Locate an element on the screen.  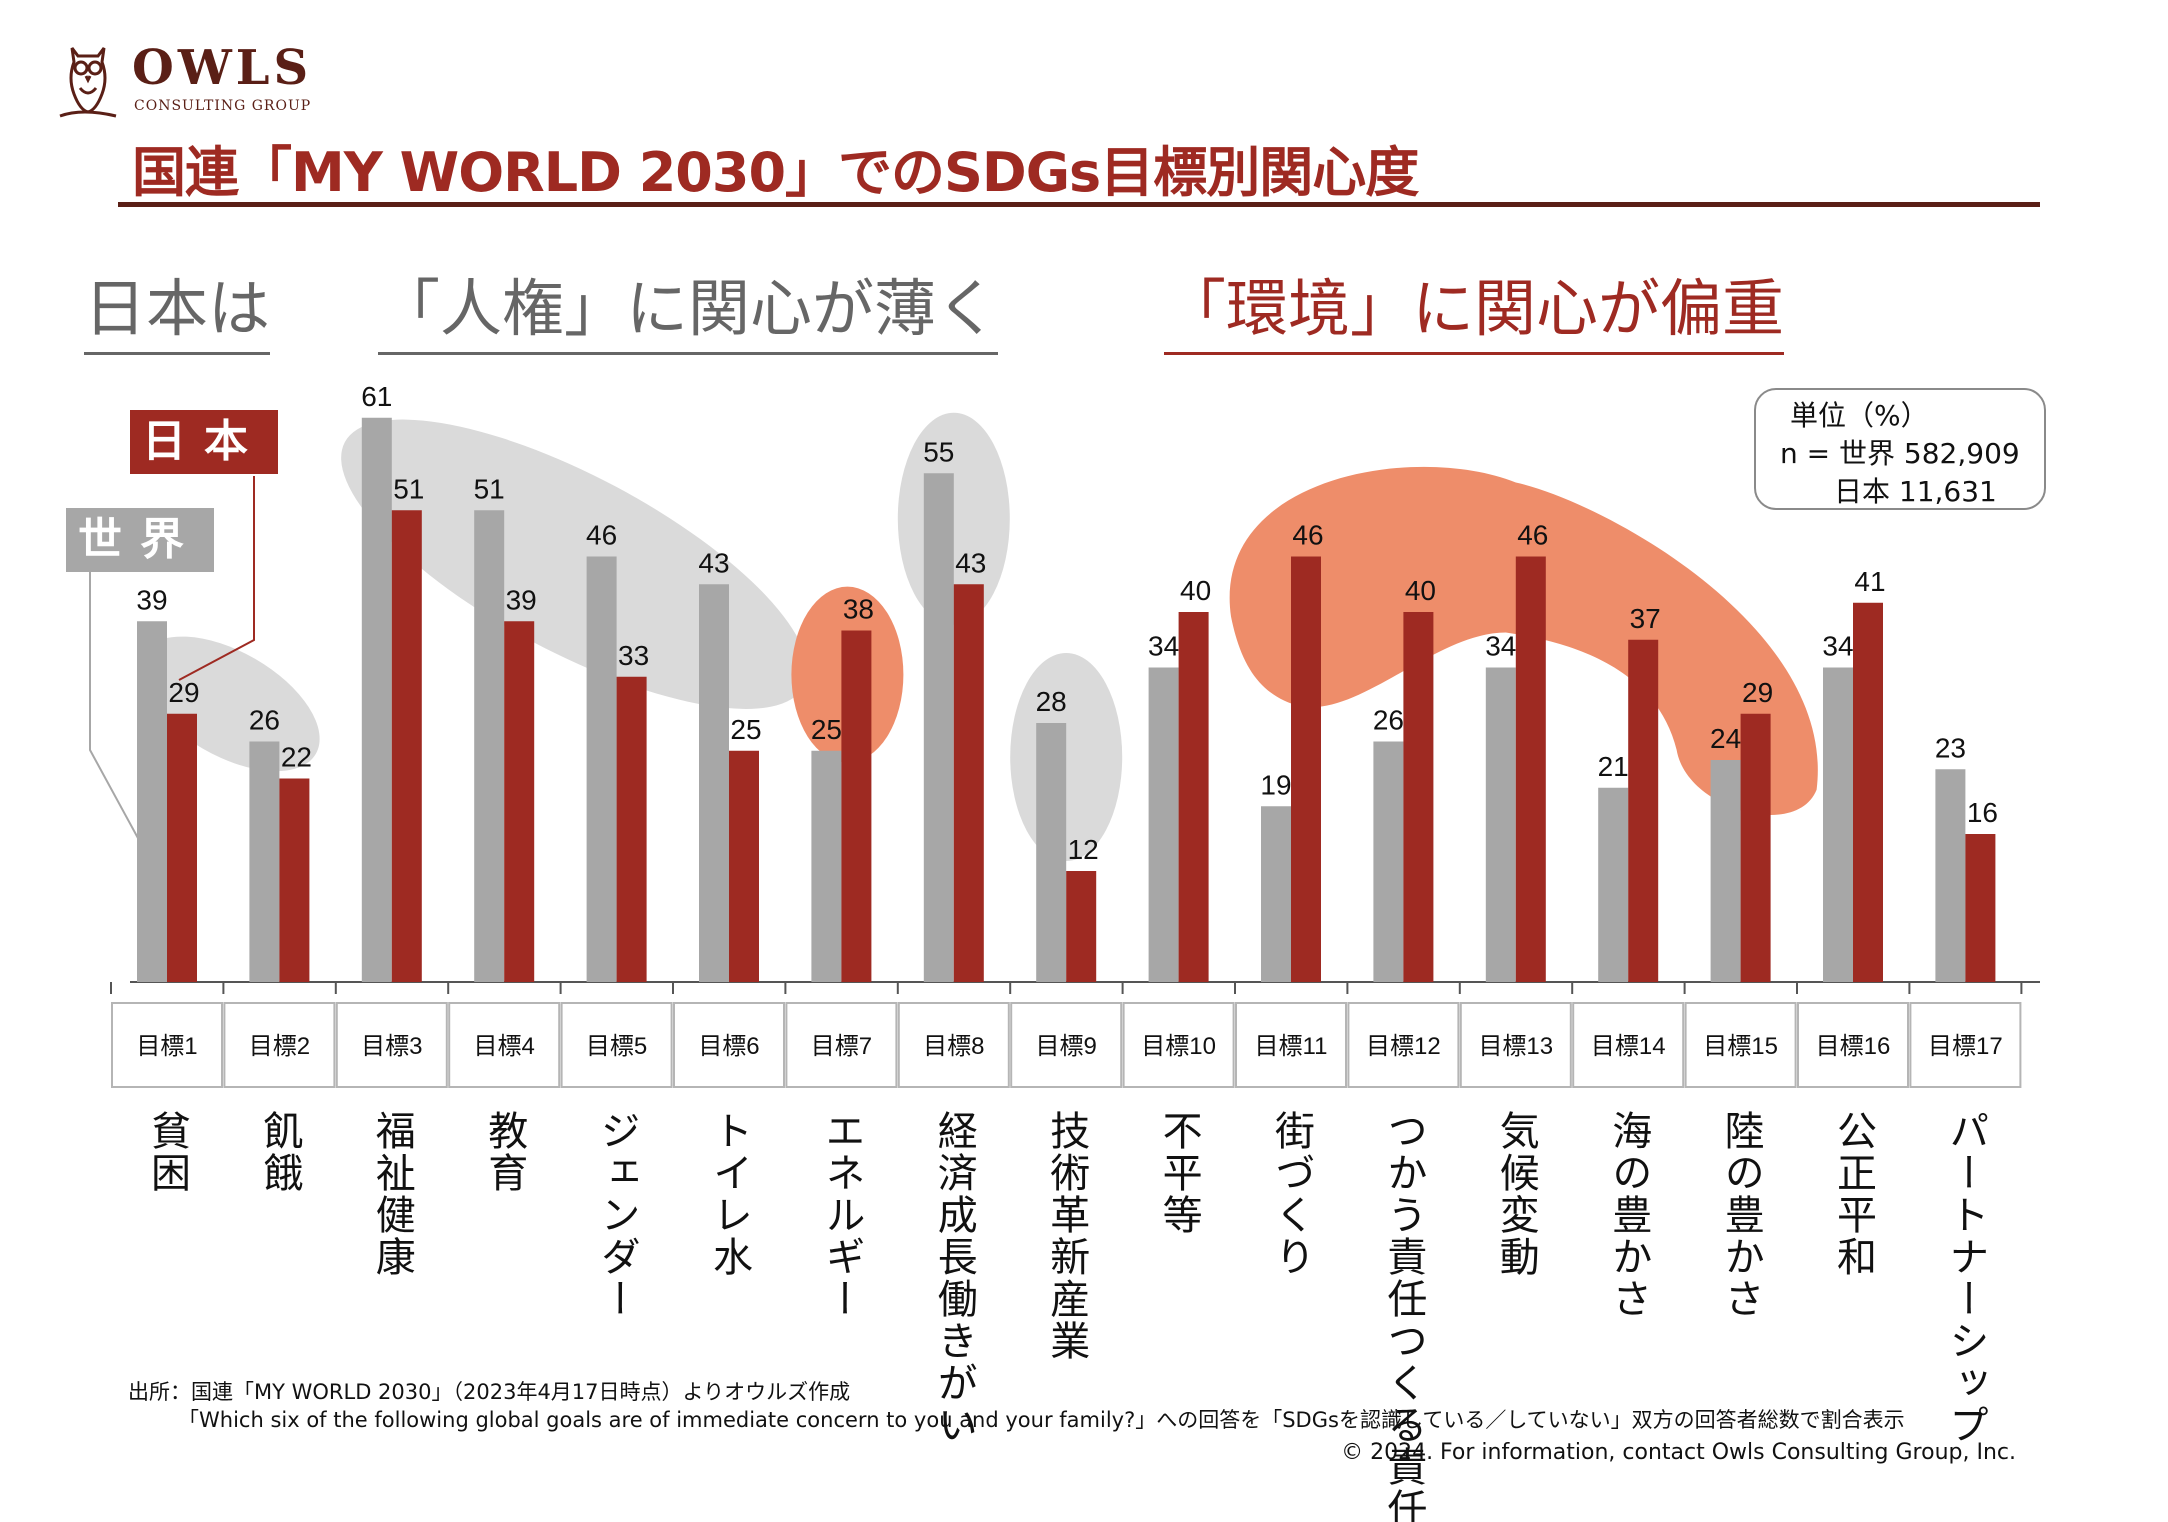
title-rule is located at coordinates (1079, 204).